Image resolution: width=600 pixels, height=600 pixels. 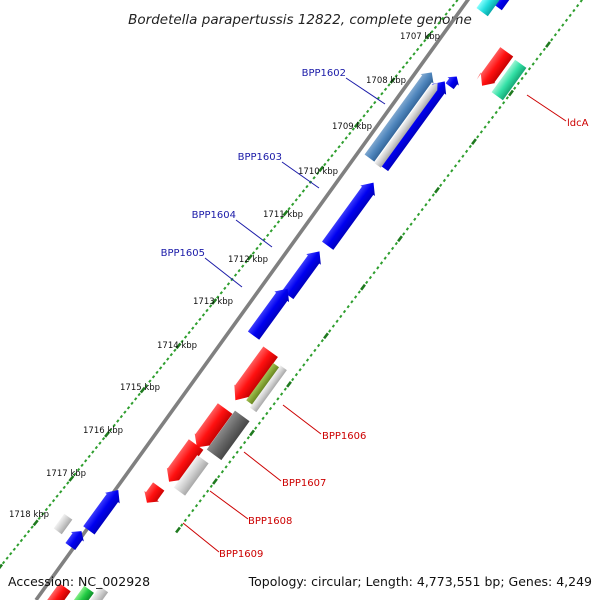 What do you see at coordinates (324, 73) in the screenshot?
I see `gene-label-bpp1602: BPP1602` at bounding box center [324, 73].